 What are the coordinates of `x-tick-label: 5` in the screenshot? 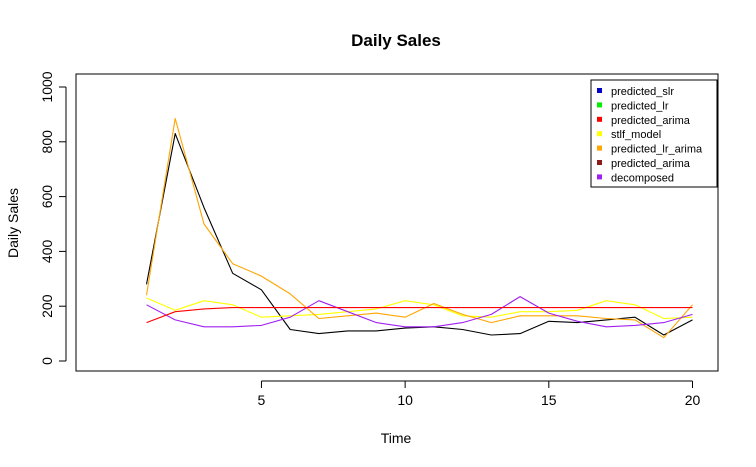 It's located at (262, 400).